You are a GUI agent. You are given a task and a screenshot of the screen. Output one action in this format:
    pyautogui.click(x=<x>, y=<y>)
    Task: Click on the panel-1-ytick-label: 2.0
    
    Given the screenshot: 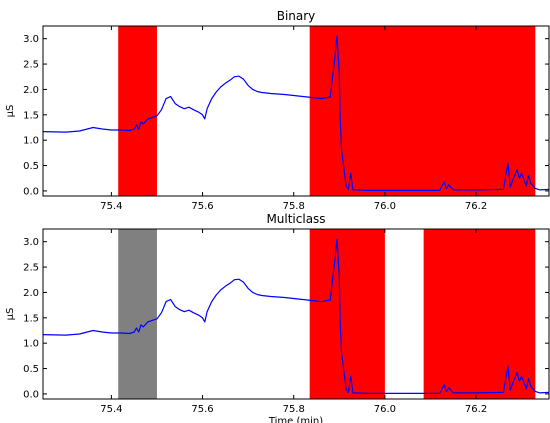 What is the action you would take?
    pyautogui.click(x=31, y=90)
    